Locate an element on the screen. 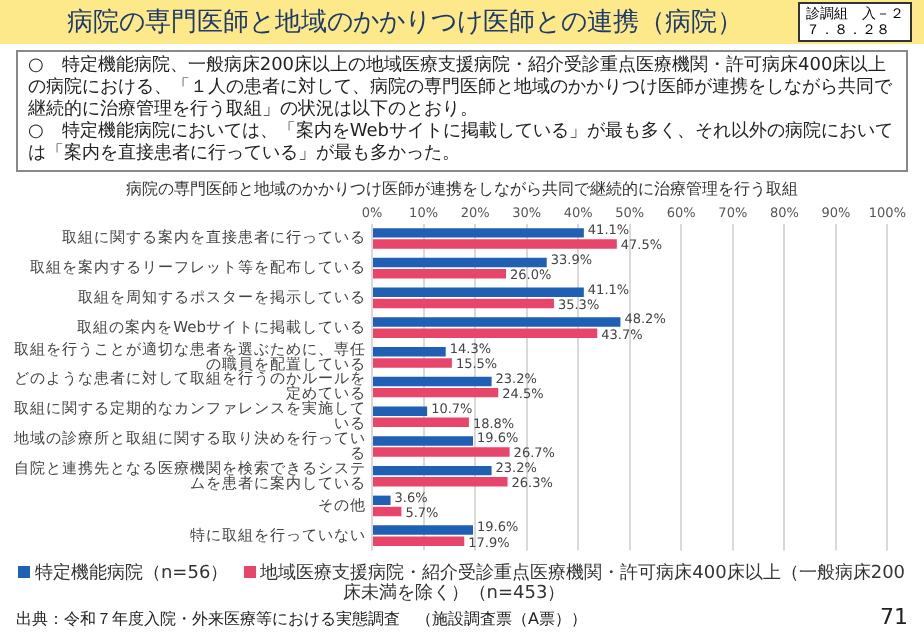 The width and height of the screenshot is (924, 640). text: ○ 特定機能病院、一般病床200床以上の地域医療支援病院・紹介受診重点医療機関・許可病床400床以上の病院における、「１人の患者に対して、病院の専門医師と地域のかかりつけ医師が連携をしながら共同で継続的に治療管理を行う取組」の状況は以下のとおり。 is located at coordinates (461, 88).